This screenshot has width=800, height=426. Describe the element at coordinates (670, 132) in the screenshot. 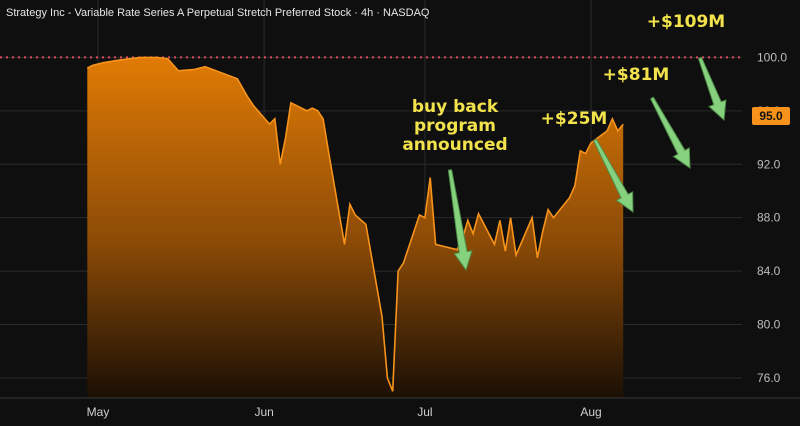

I see `arrow-81m` at that location.